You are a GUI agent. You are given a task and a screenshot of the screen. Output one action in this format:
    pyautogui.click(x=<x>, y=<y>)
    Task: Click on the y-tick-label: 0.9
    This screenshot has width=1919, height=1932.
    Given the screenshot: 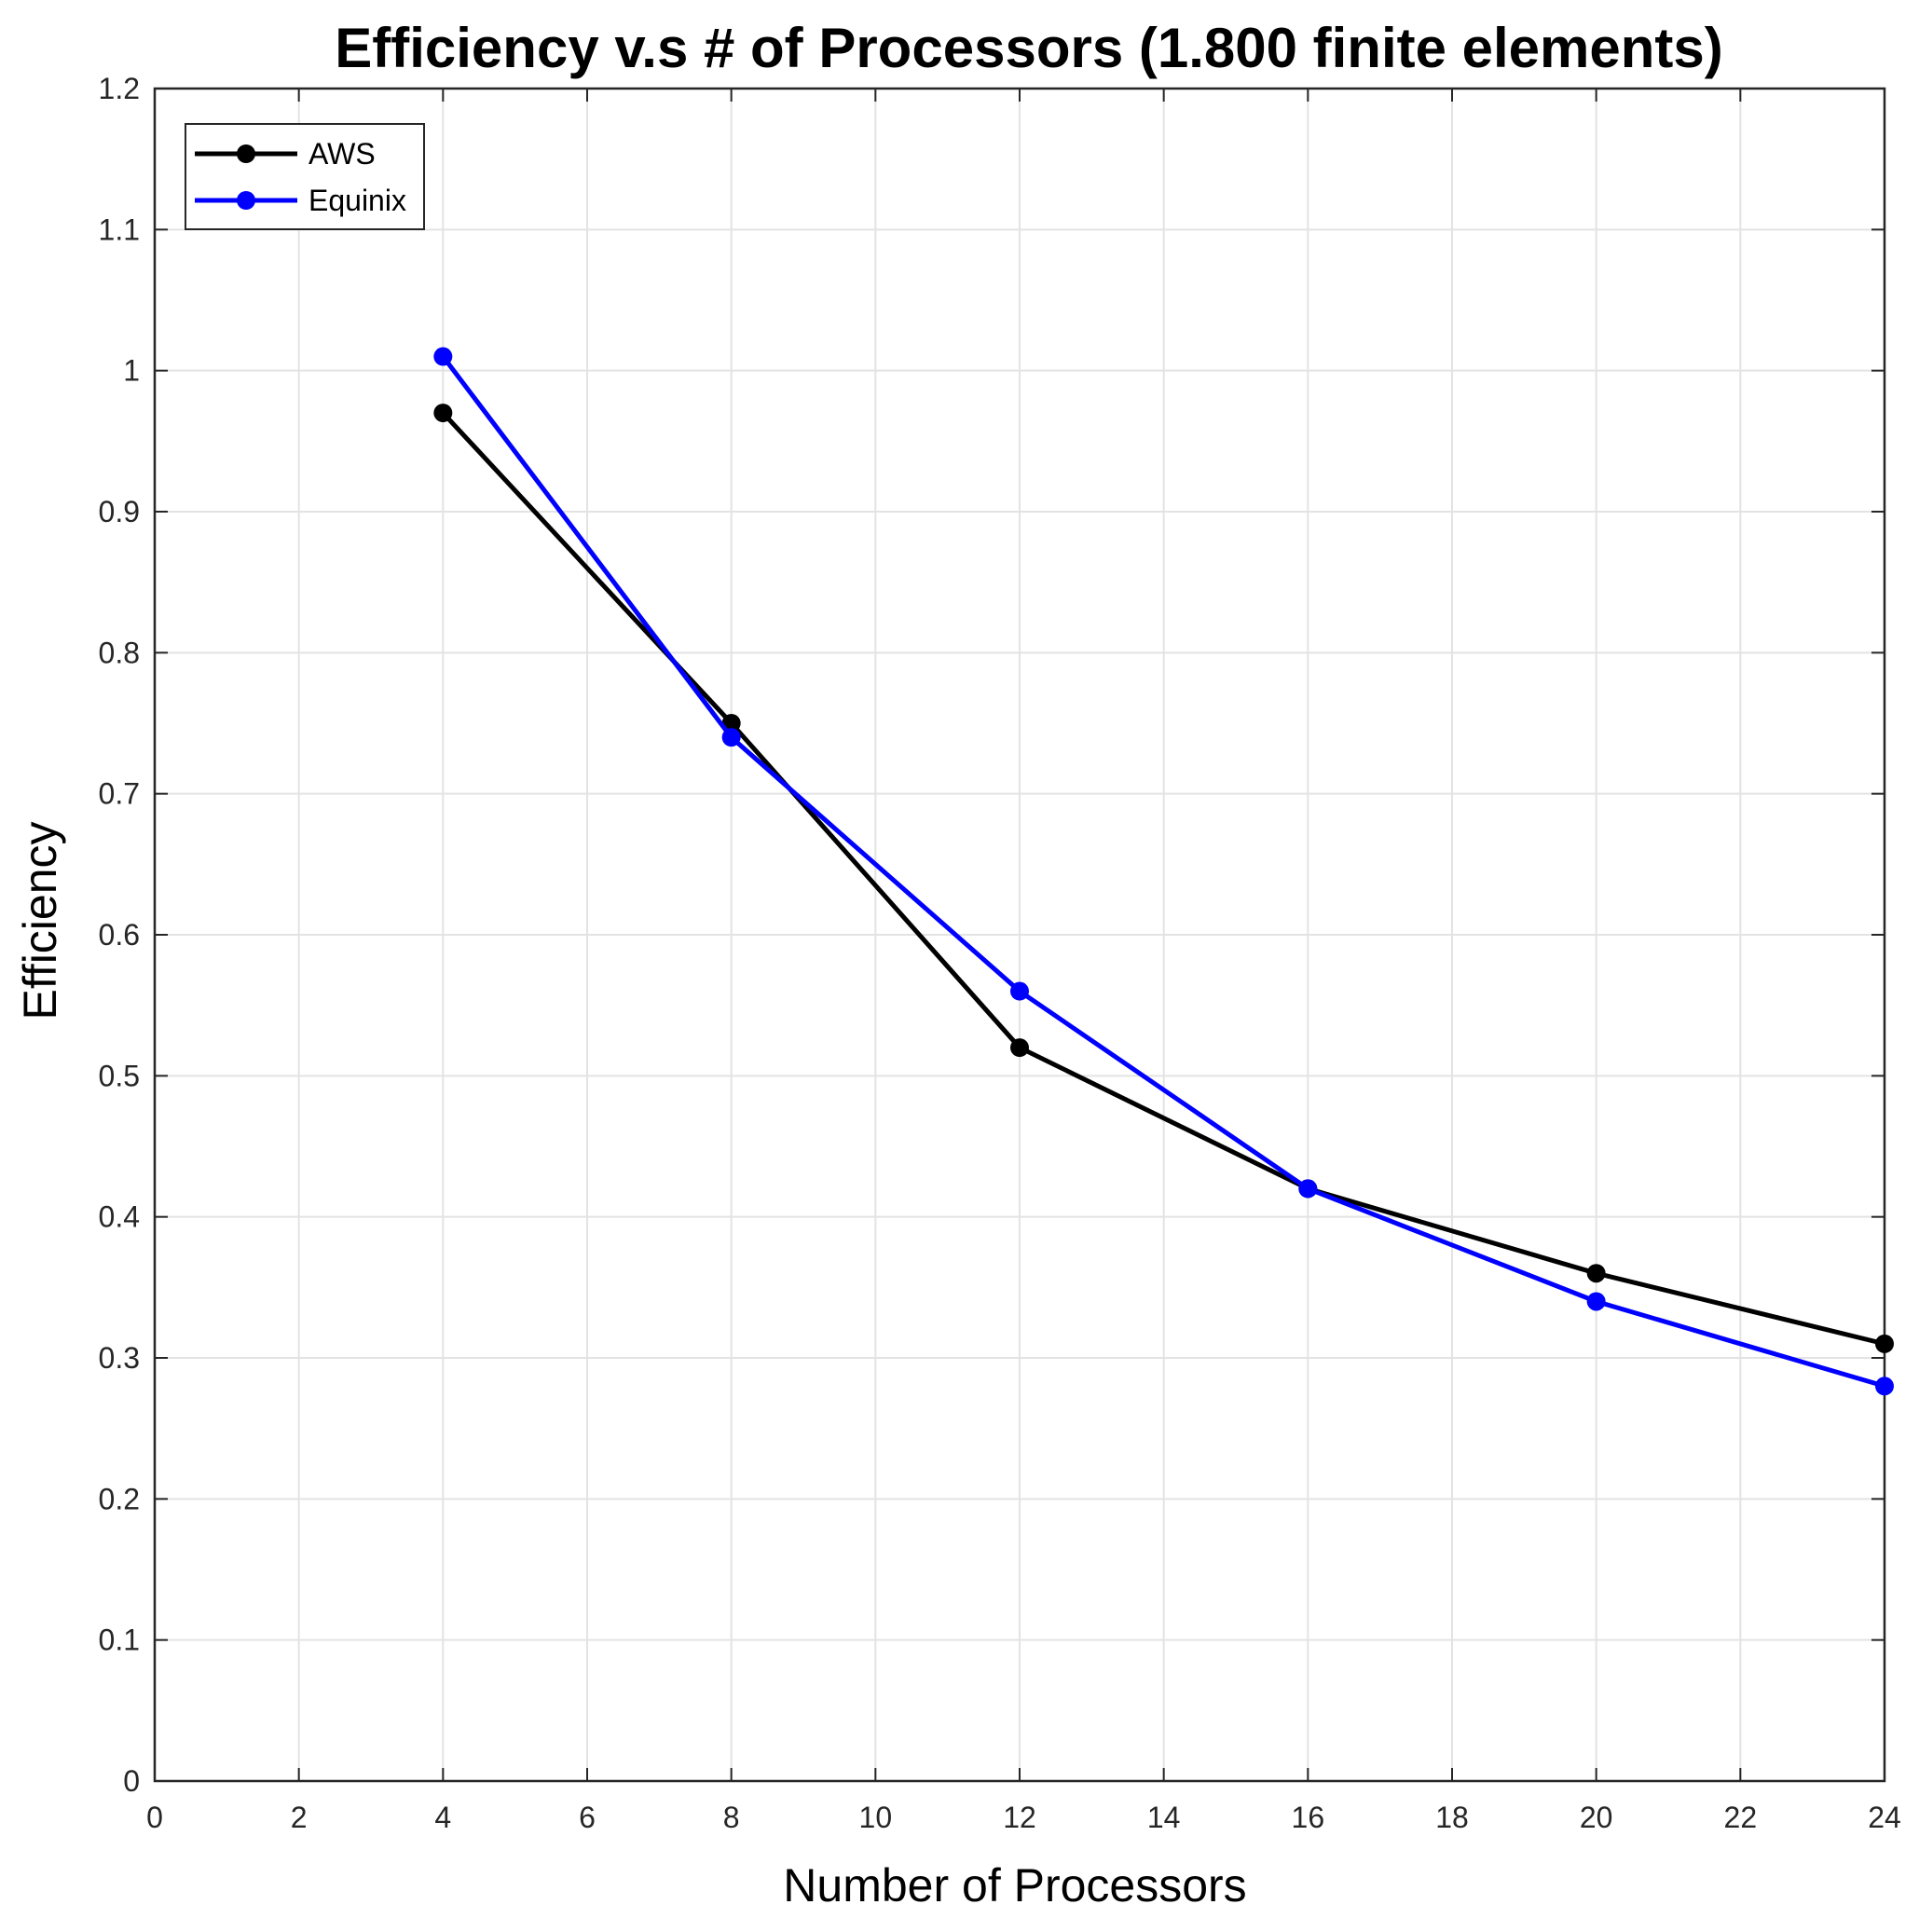 What is the action you would take?
    pyautogui.click(x=120, y=511)
    